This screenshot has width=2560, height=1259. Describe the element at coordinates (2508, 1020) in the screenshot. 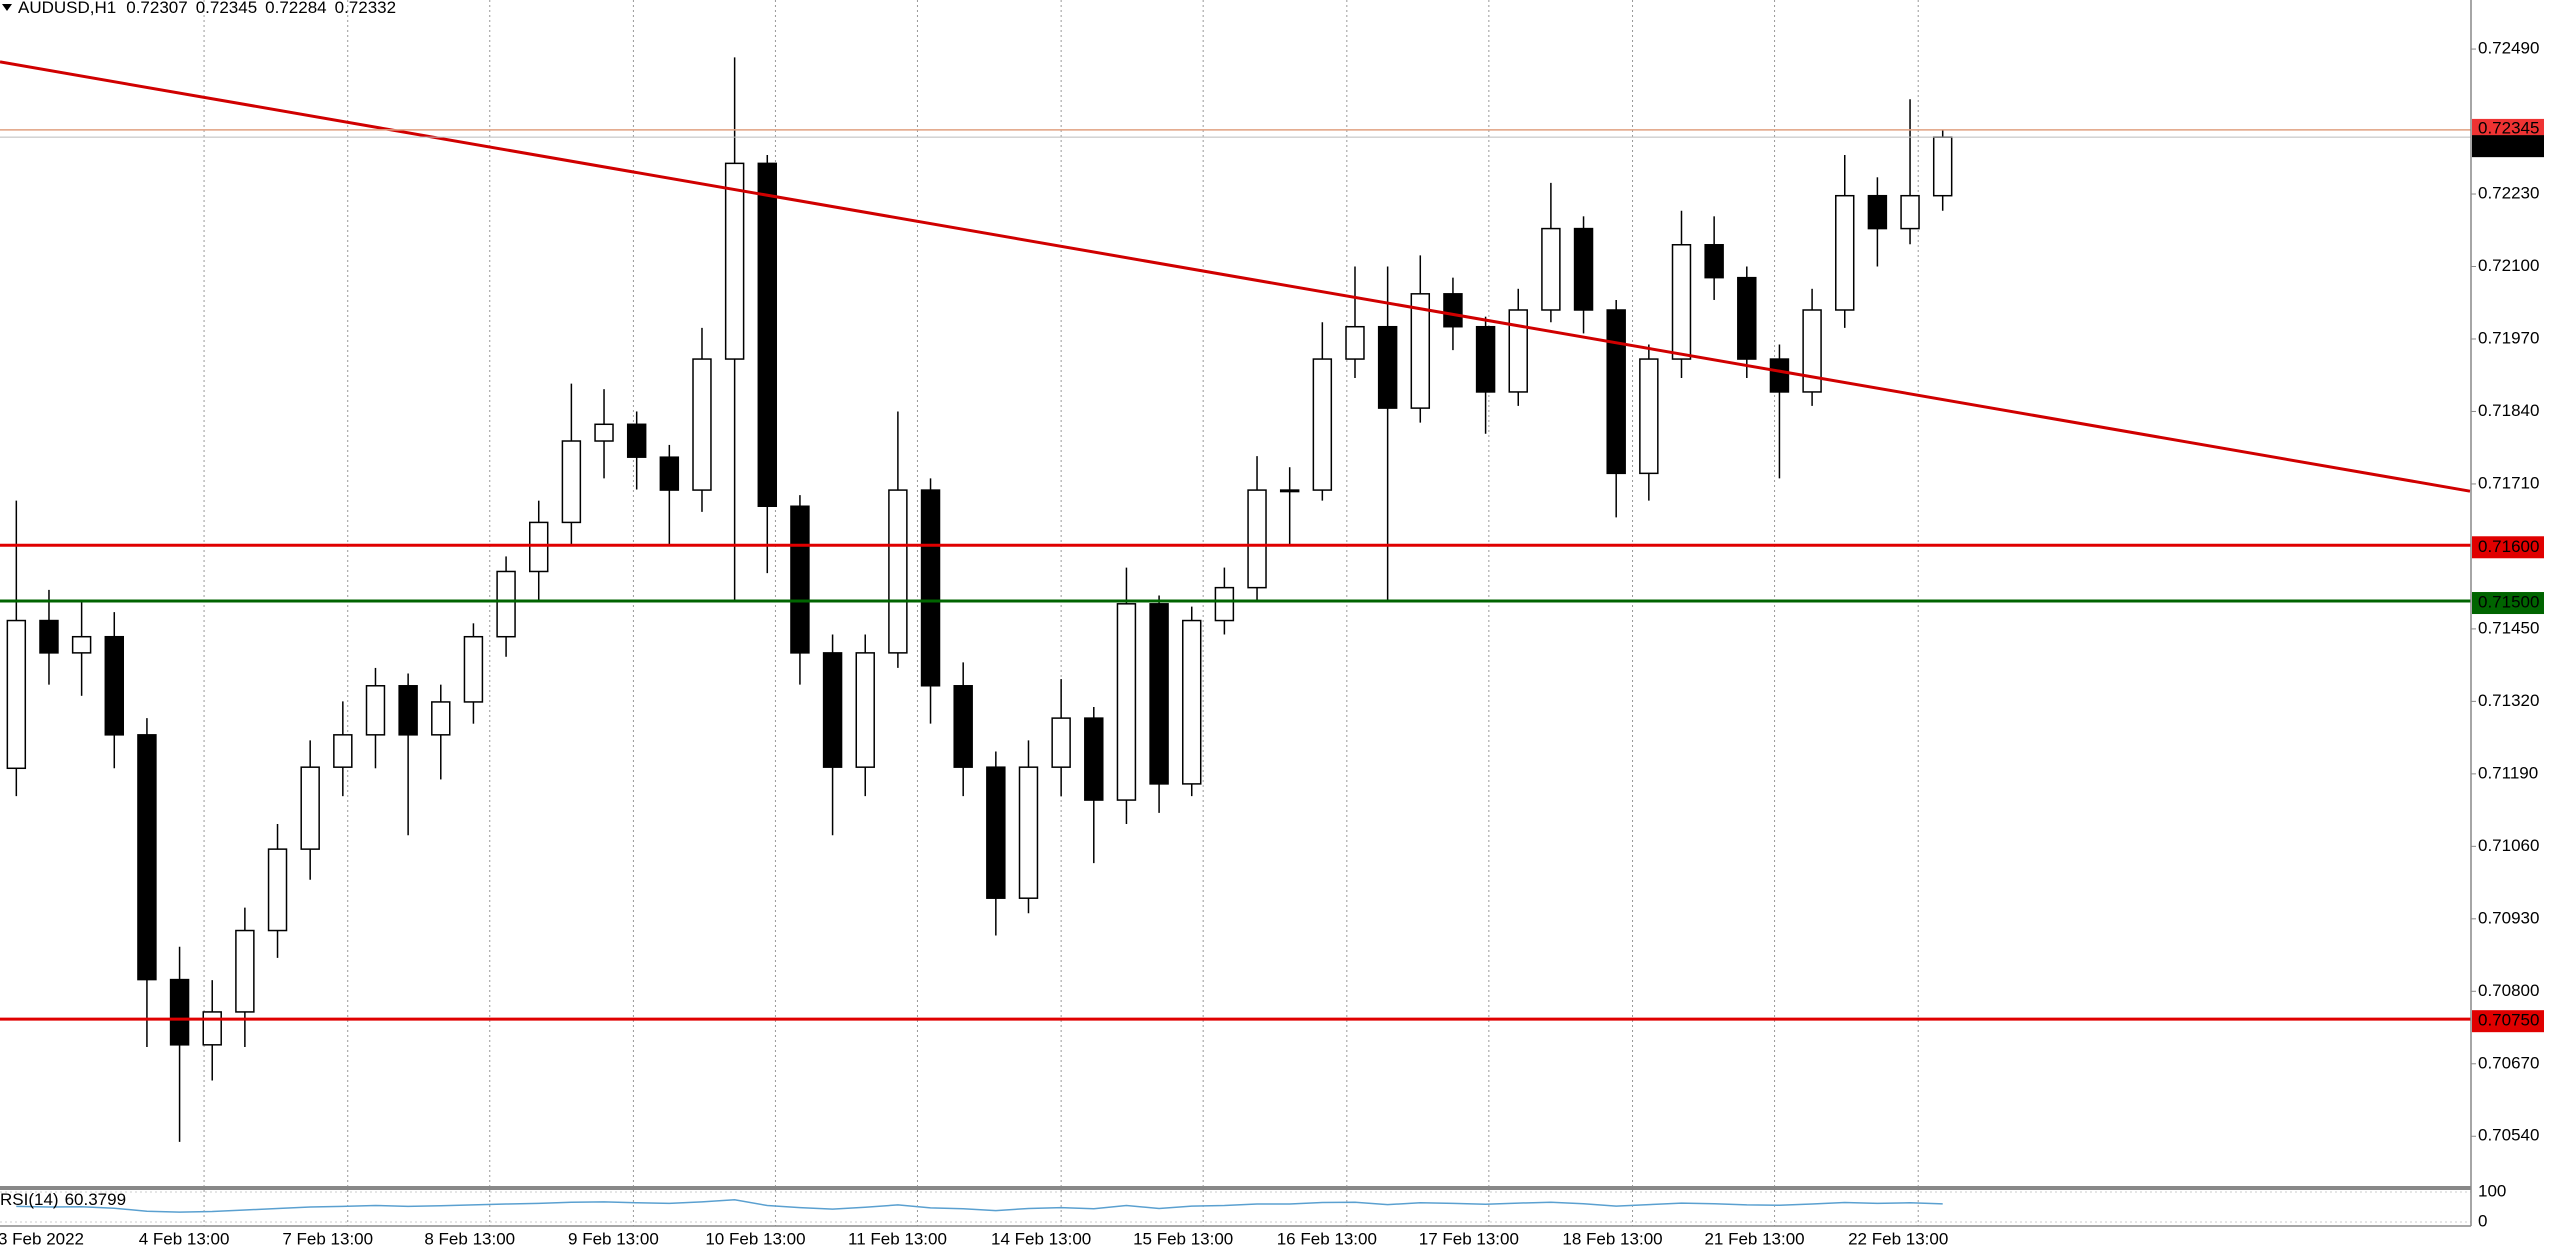

I see `level-label: 0.70750` at that location.